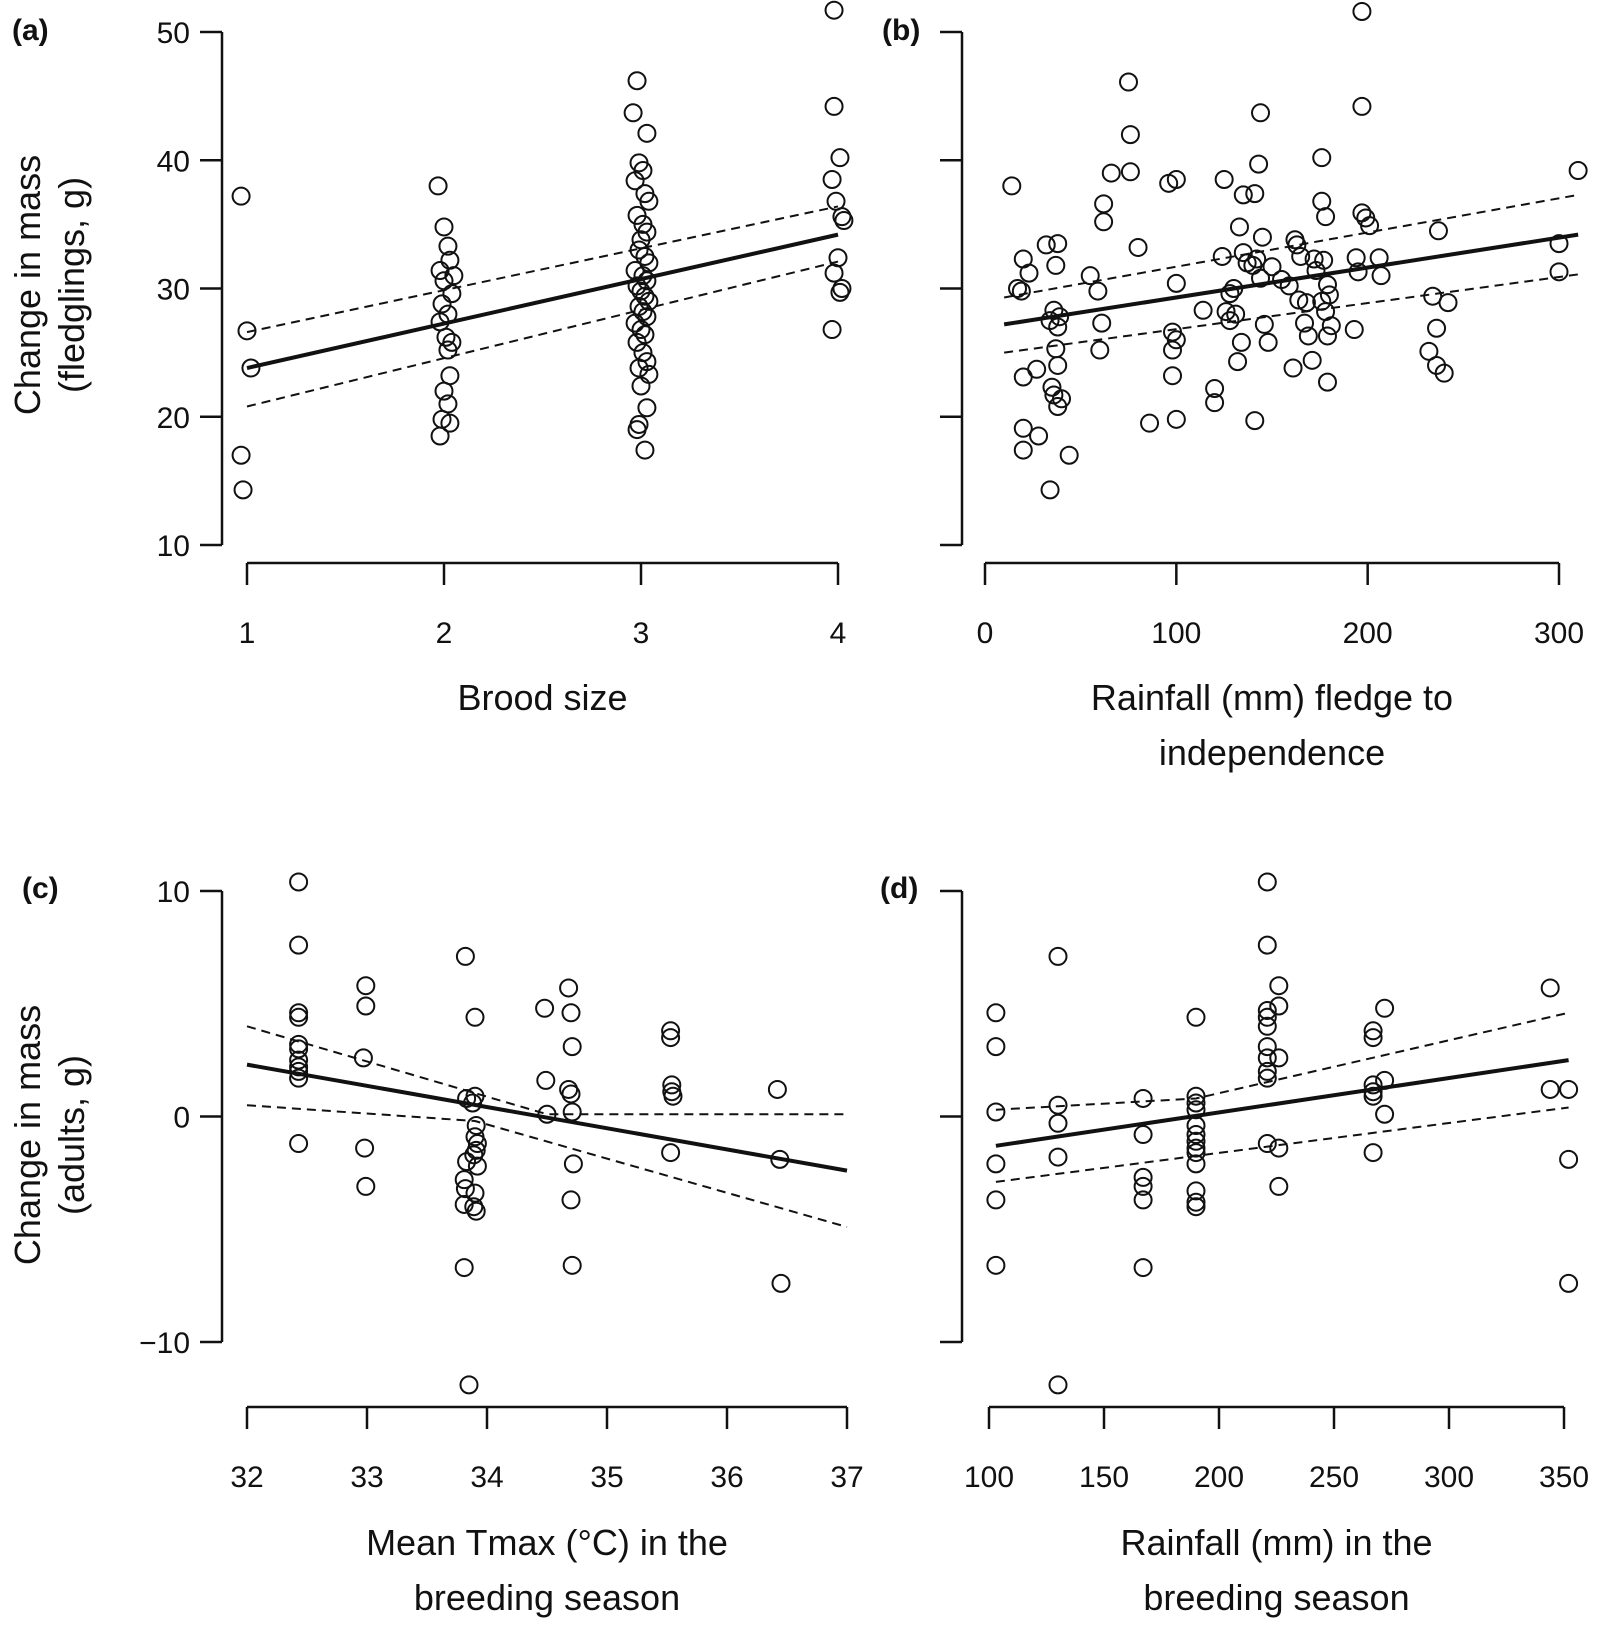  What do you see at coordinates (1291, 279) in the screenshot?
I see `panel-b-fit-line` at bounding box center [1291, 279].